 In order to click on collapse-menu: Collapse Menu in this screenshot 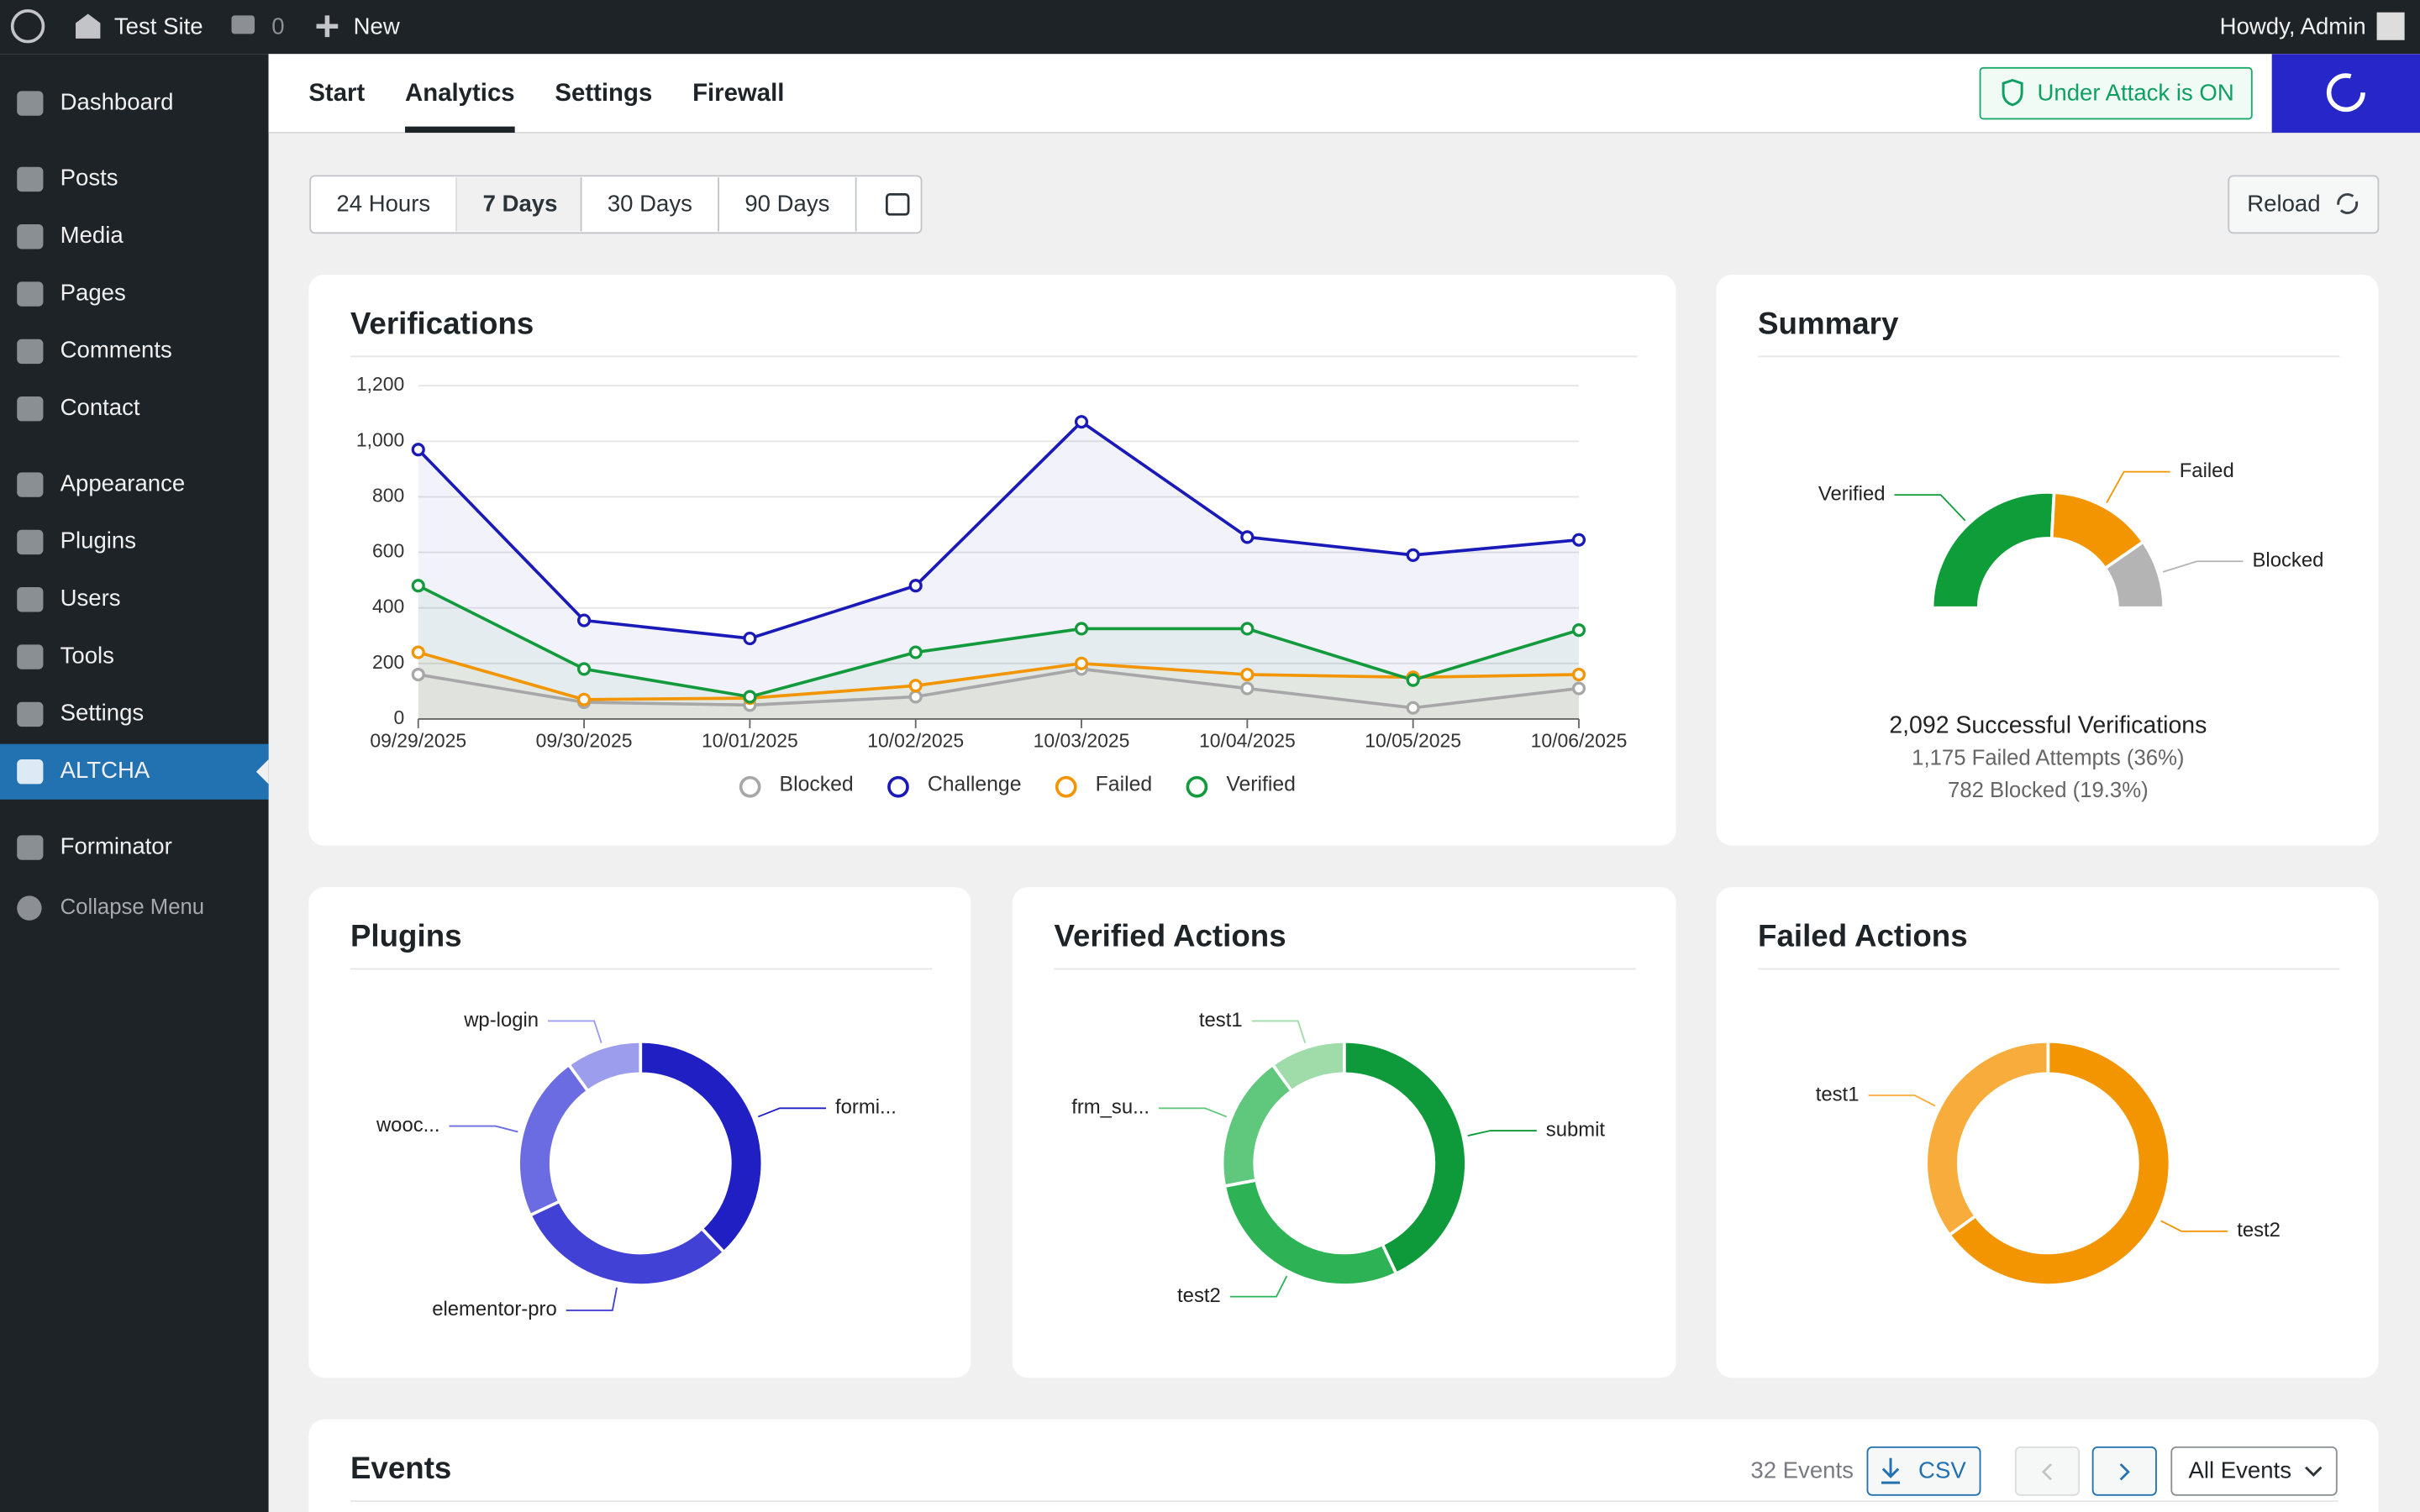, I will do `click(132, 907)`.